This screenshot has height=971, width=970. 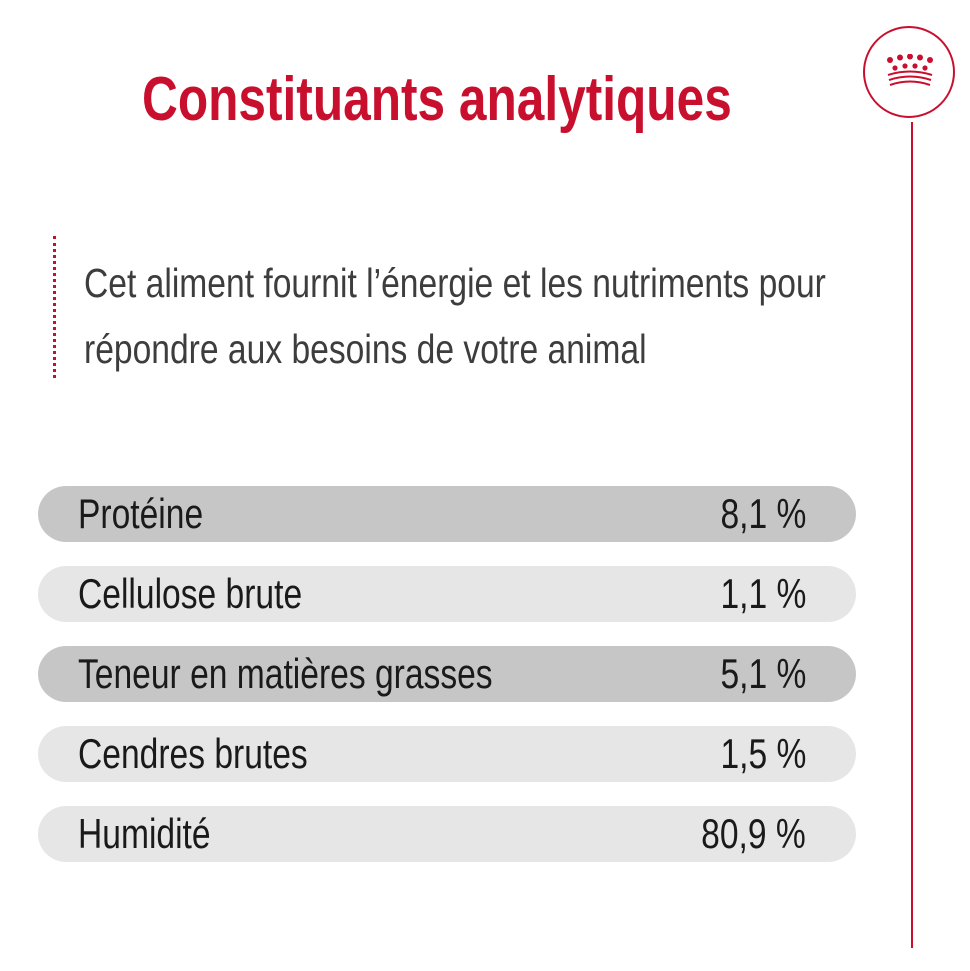 What do you see at coordinates (285, 673) in the screenshot?
I see `nutrient-name: Teneur en matières grasses` at bounding box center [285, 673].